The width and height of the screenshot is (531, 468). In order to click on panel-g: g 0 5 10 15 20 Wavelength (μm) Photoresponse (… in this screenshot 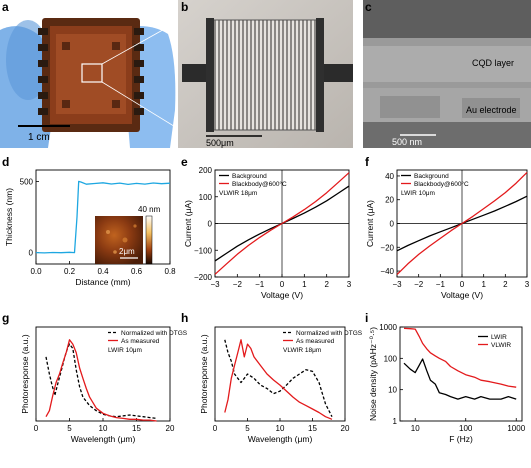, I will do `click(95, 377)`.